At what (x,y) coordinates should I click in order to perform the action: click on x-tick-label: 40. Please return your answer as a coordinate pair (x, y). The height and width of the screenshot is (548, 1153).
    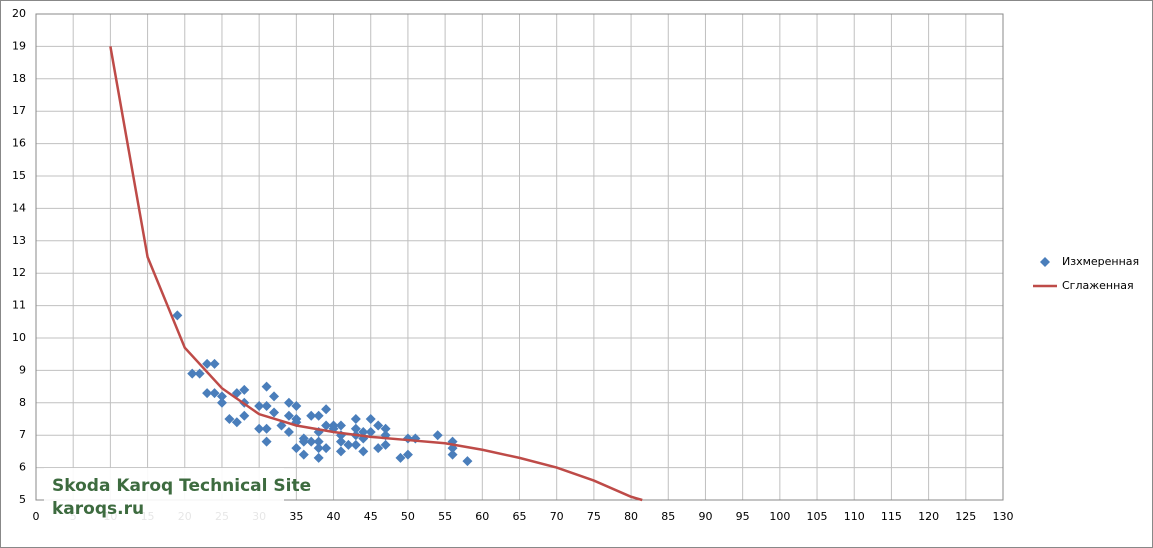
    Looking at the image, I should click on (334, 516).